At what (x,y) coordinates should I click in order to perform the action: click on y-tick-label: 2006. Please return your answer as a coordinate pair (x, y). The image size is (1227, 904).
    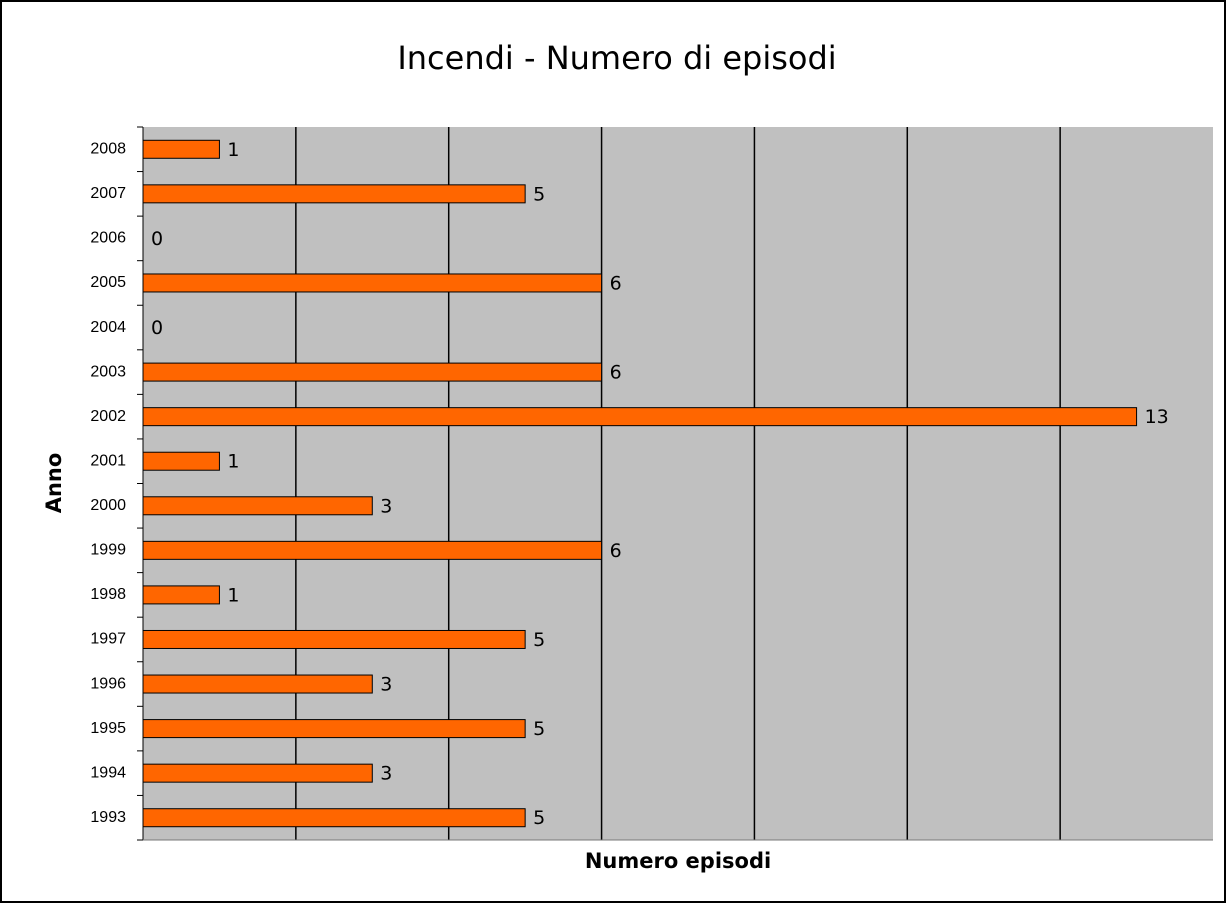
    Looking at the image, I should click on (108, 238).